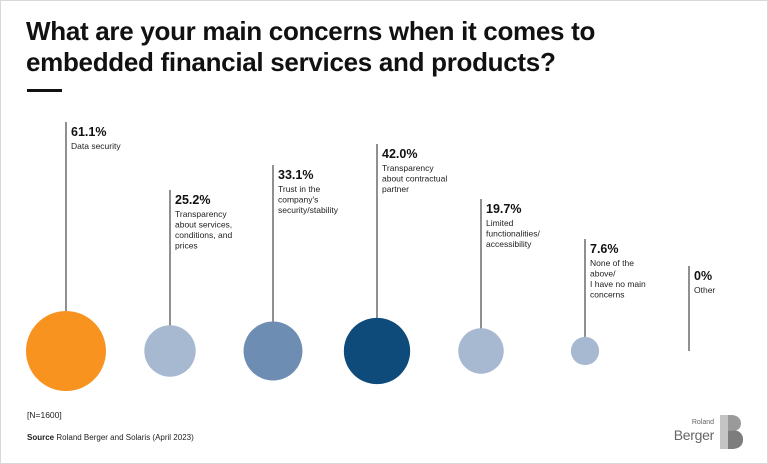 The height and width of the screenshot is (464, 768). I want to click on category-label-line: functionalities/, so click(513, 234).